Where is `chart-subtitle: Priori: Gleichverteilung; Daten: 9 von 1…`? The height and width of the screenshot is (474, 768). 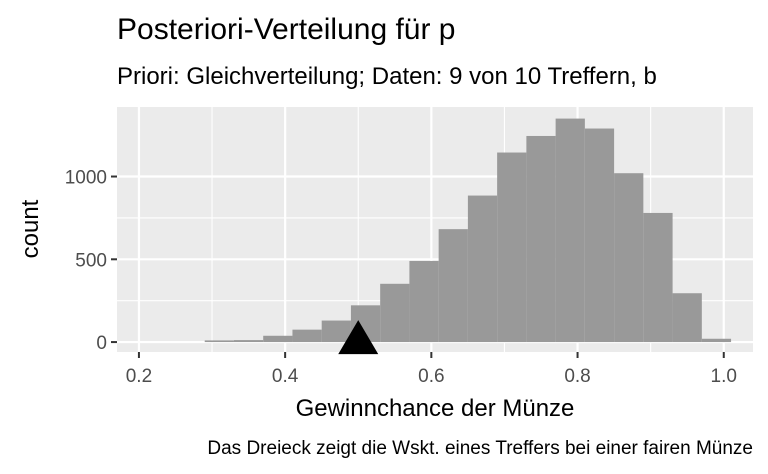
chart-subtitle: Priori: Gleichverteilung; Daten: 9 von 1… is located at coordinates (387, 76).